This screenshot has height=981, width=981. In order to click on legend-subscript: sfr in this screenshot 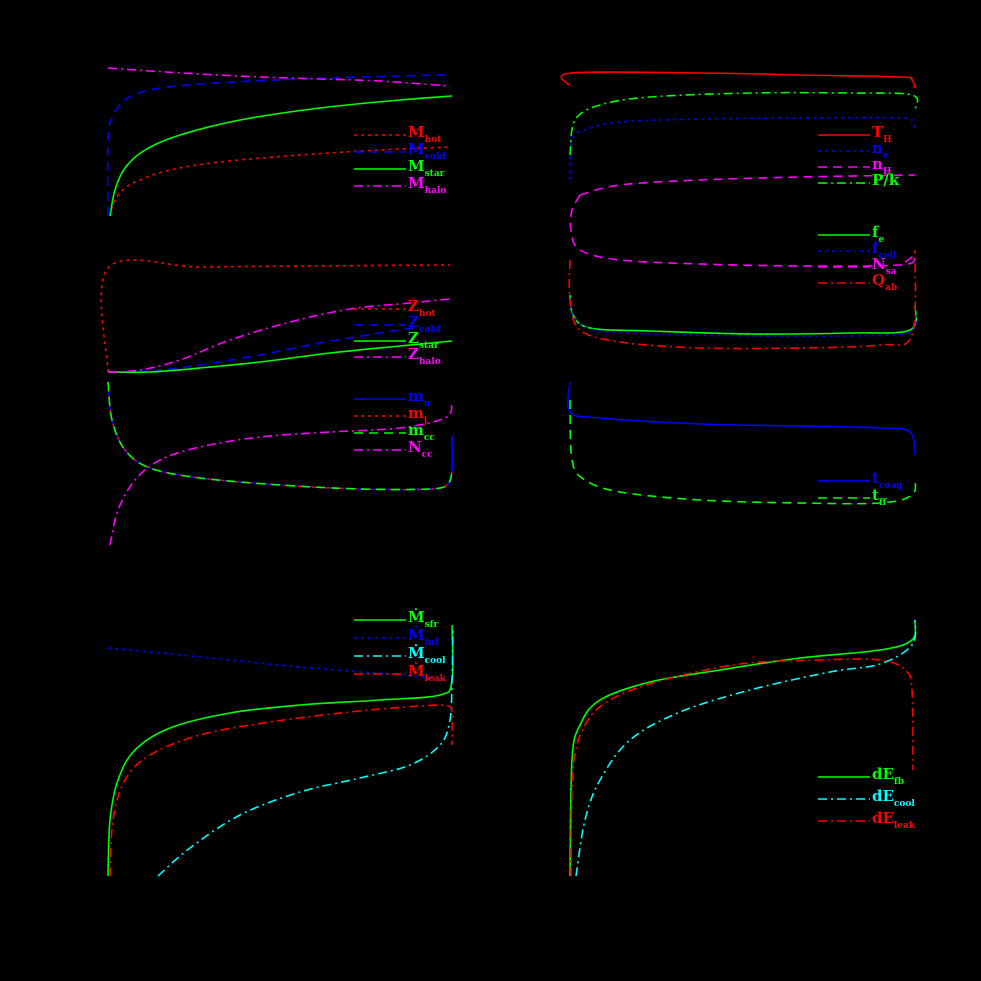, I will do `click(432, 625)`.